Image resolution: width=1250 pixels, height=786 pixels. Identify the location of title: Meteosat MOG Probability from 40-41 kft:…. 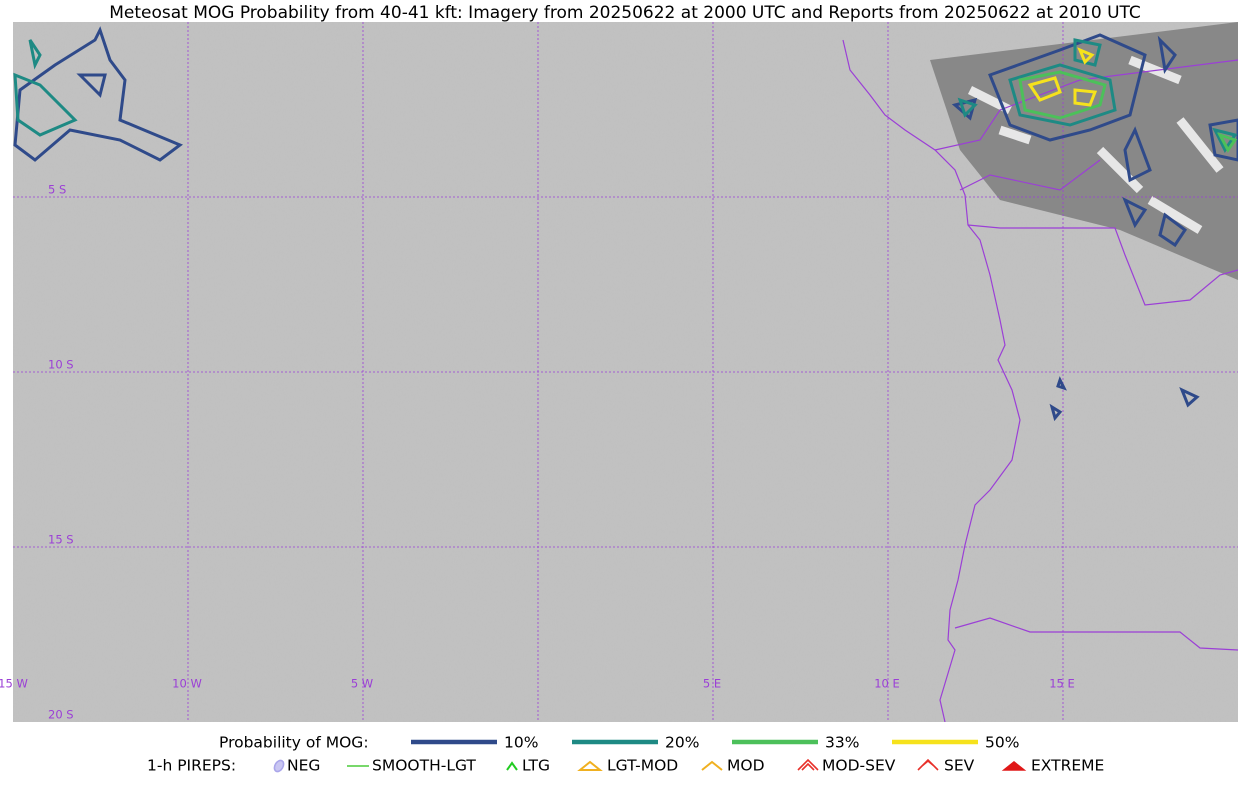
(625, 13).